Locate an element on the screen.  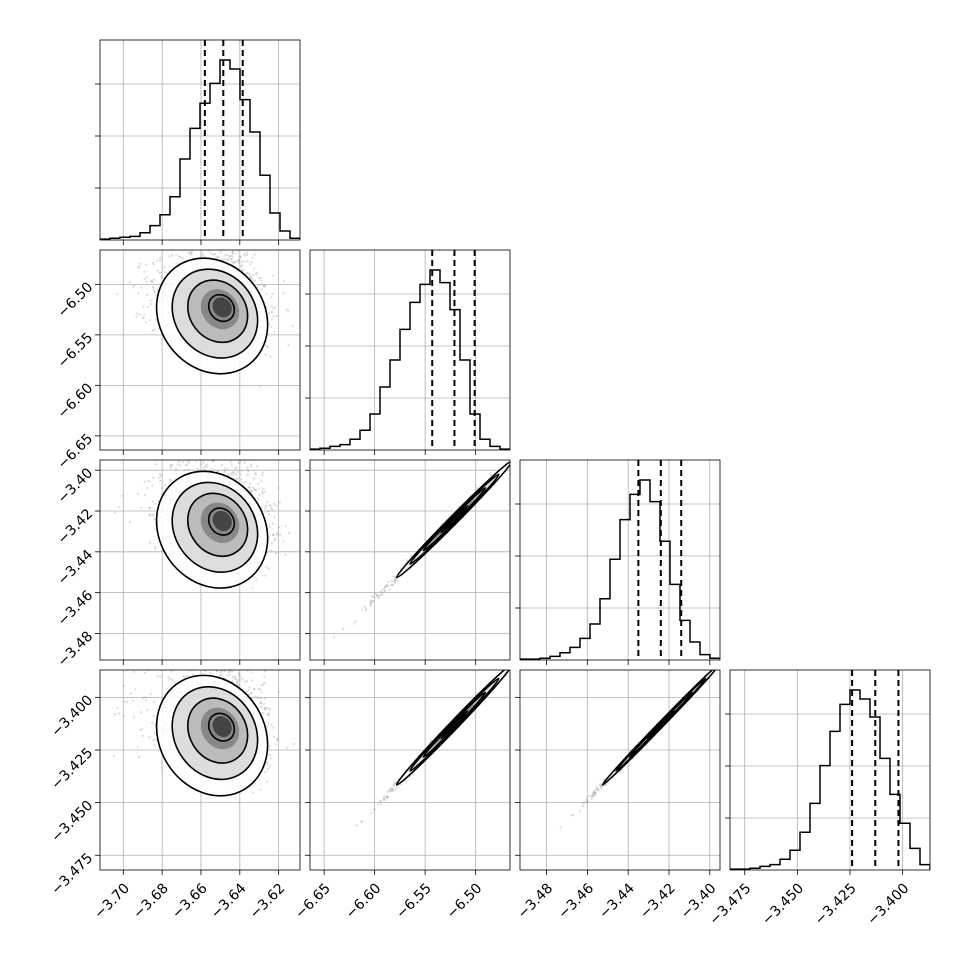
density-fill is located at coordinates (222, 307).